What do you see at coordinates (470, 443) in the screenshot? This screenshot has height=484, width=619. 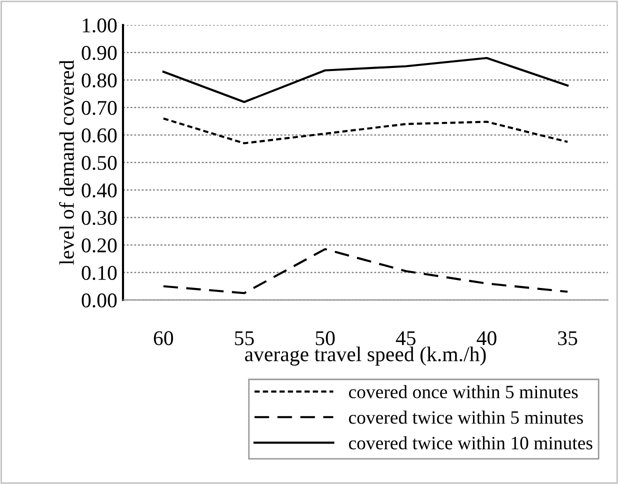 I see `legend-label: covered twice within 10 minutes` at bounding box center [470, 443].